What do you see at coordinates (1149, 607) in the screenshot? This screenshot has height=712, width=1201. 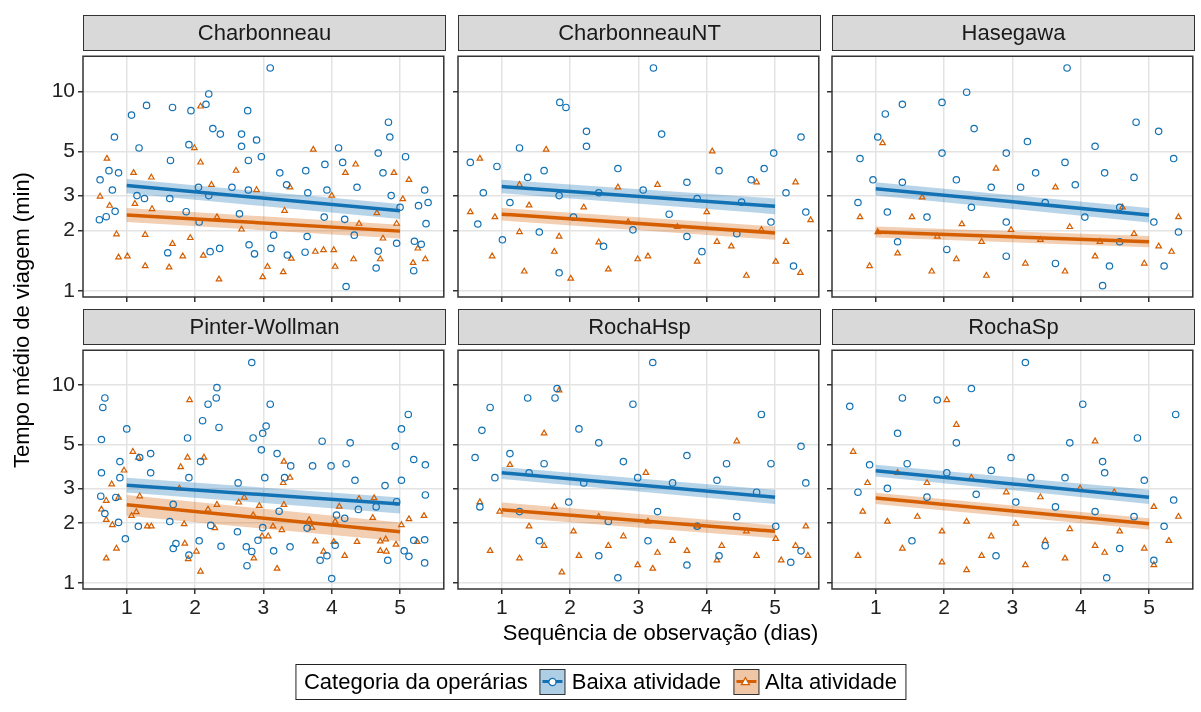 I see `x-tick-label: 5` at bounding box center [1149, 607].